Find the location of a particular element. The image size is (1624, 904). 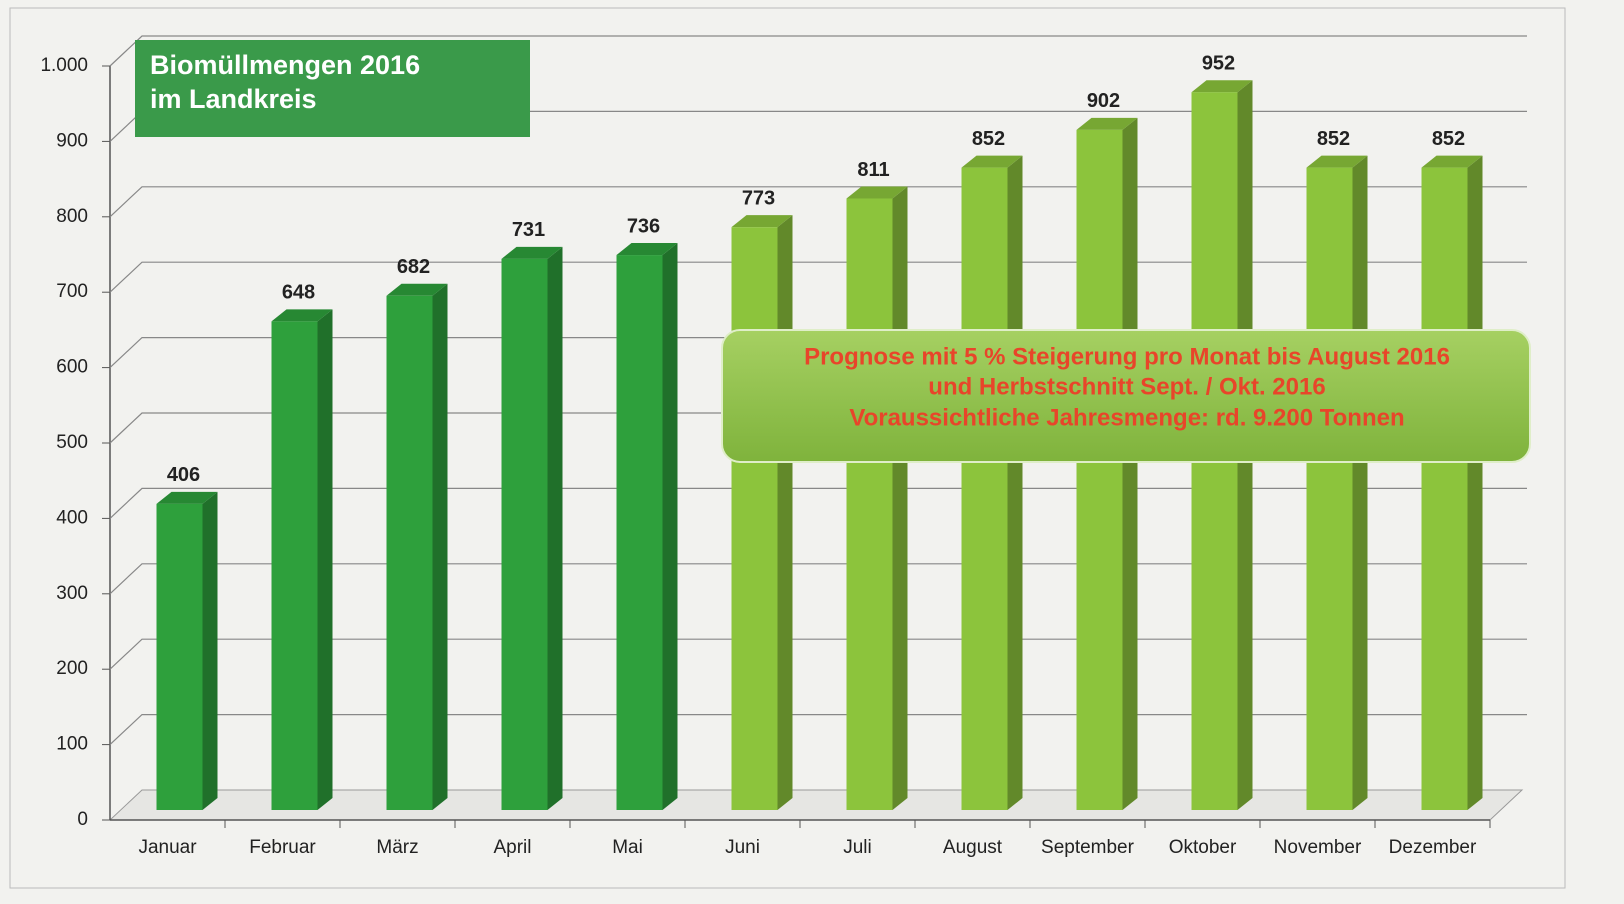

data-label: 736 is located at coordinates (643, 226).